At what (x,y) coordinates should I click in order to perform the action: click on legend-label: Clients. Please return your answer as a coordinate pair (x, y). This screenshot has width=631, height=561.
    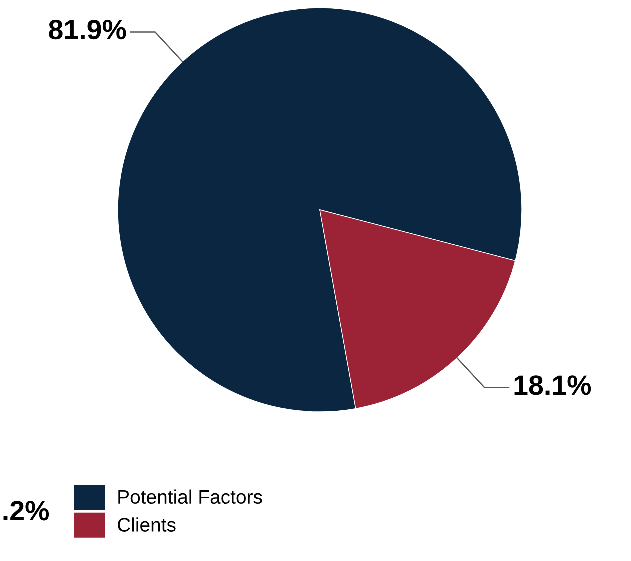
    Looking at the image, I should click on (147, 525).